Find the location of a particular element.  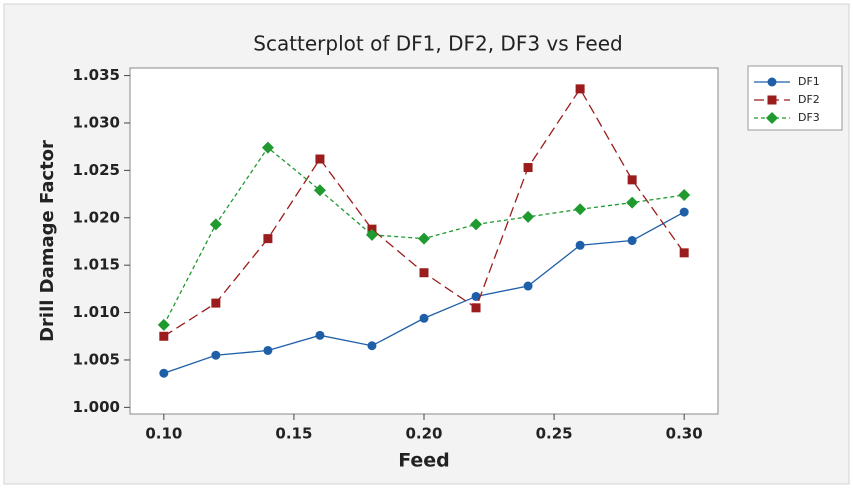

legend-label: DF2 is located at coordinates (809, 99).